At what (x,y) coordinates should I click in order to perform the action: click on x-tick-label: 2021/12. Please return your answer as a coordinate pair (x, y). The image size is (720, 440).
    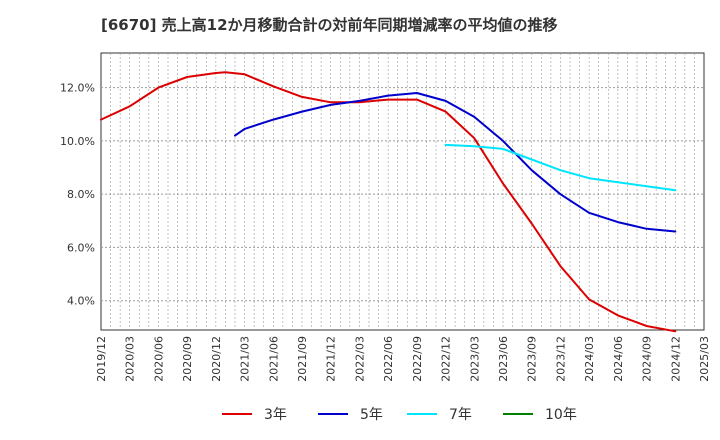
    Looking at the image, I should click on (331, 359).